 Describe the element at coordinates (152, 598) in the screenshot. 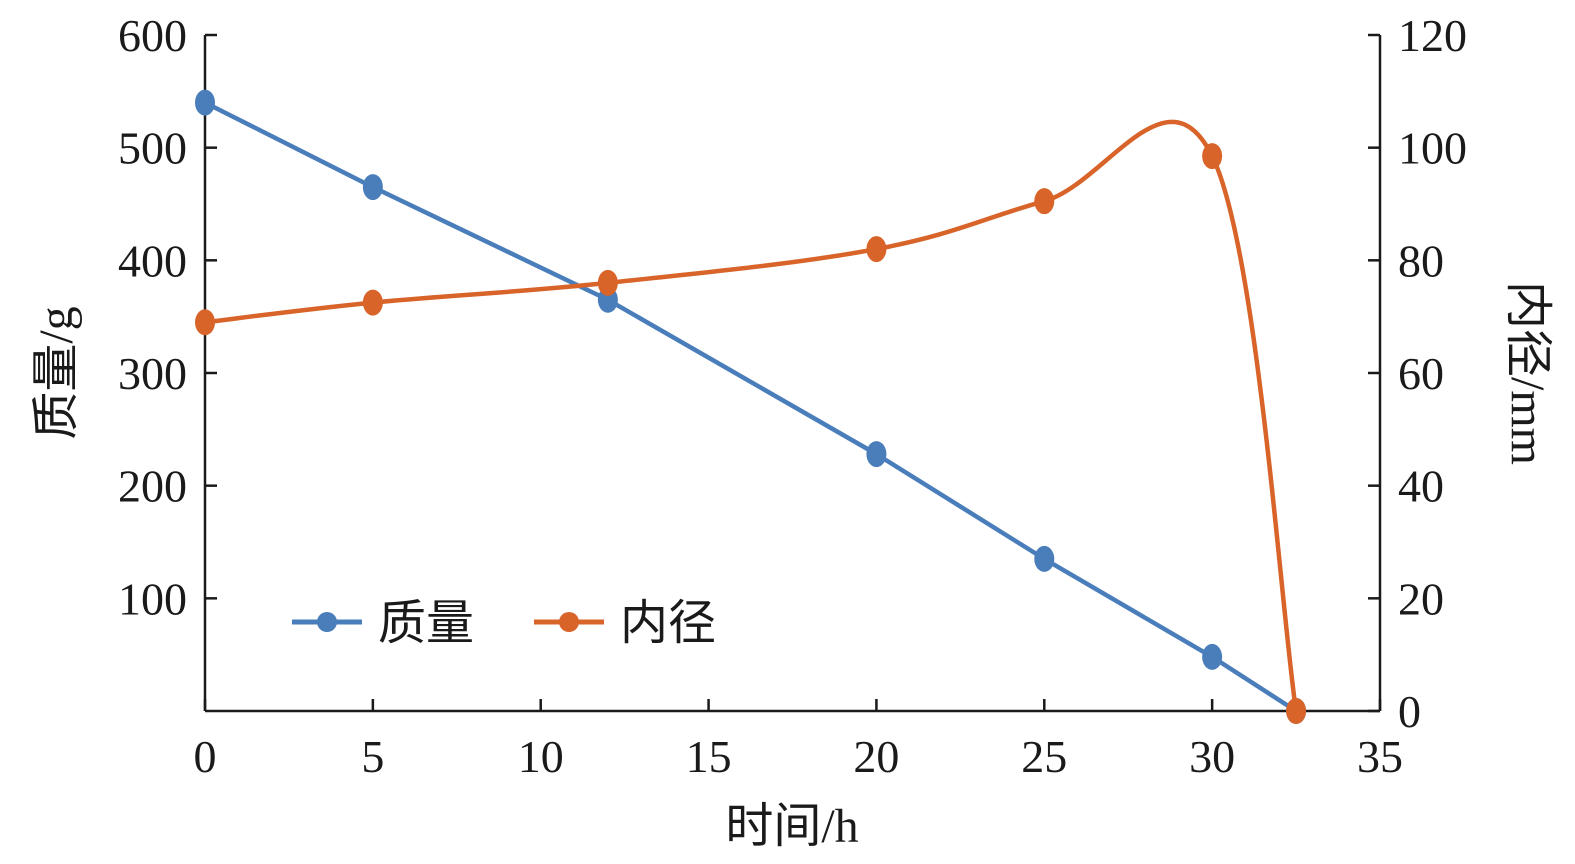

I see `y-left-tick-label: 100` at that location.